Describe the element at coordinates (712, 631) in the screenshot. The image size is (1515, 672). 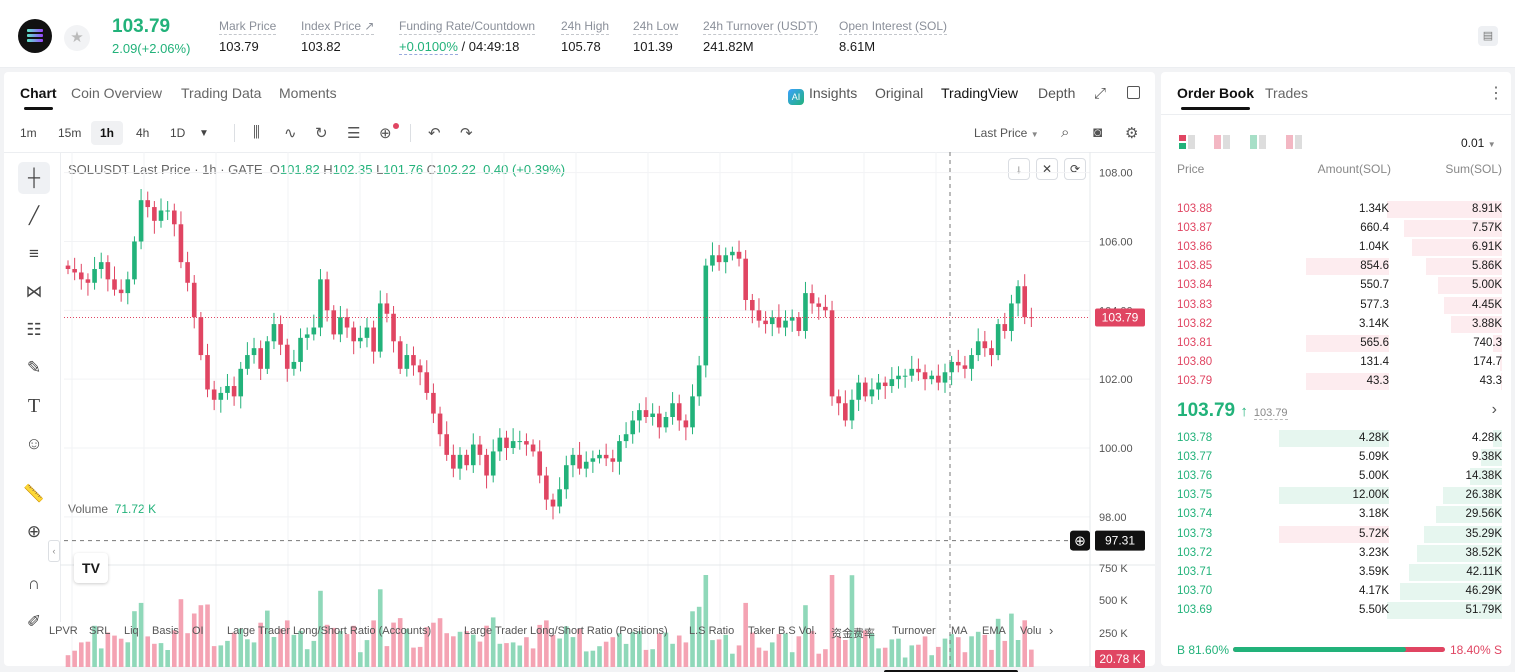
I see `ind-ls-ratio: L.S Ratio` at that location.